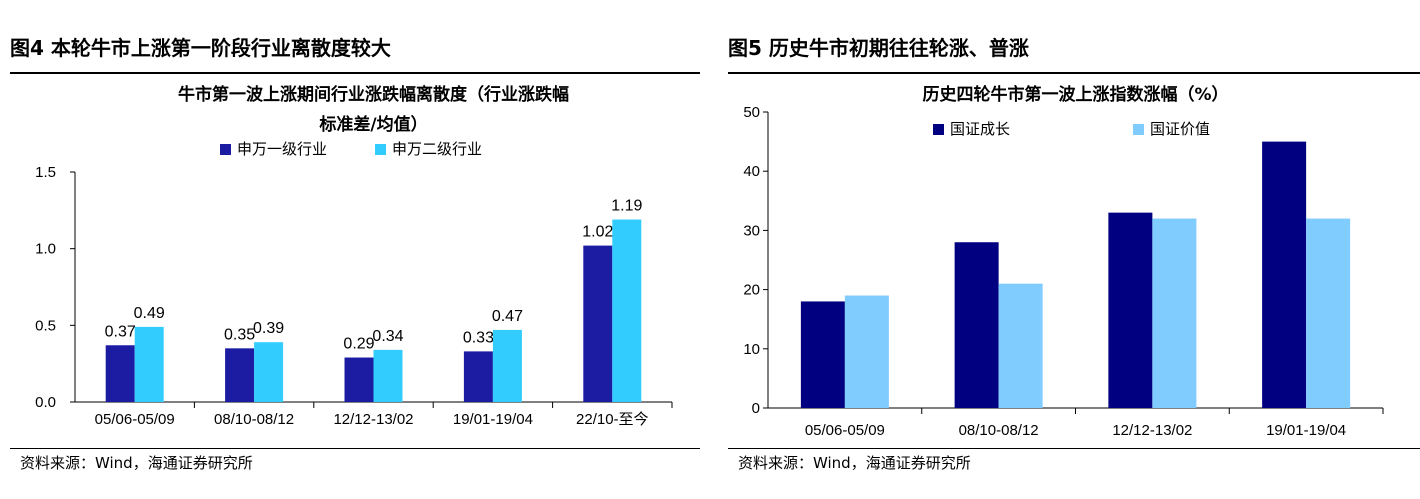 The height and width of the screenshot is (499, 1420). I want to click on data-label: 0.34, so click(387, 336).